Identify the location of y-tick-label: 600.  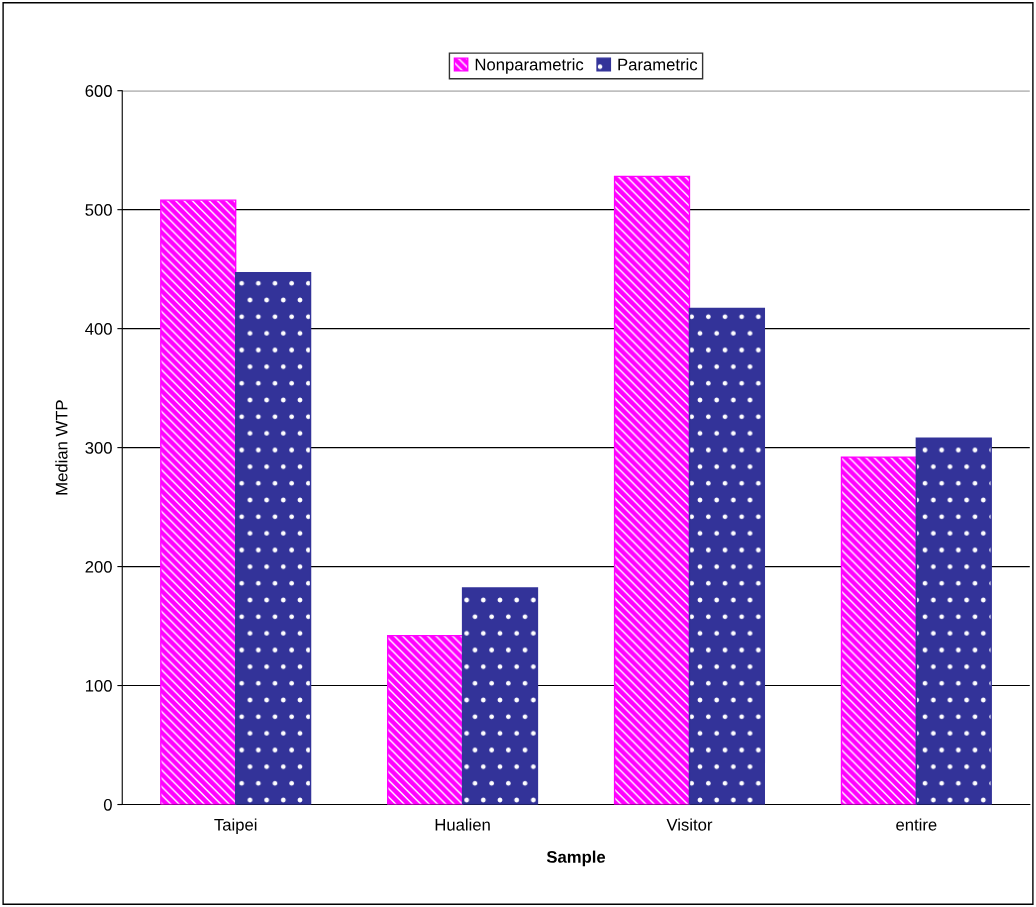
(98, 91).